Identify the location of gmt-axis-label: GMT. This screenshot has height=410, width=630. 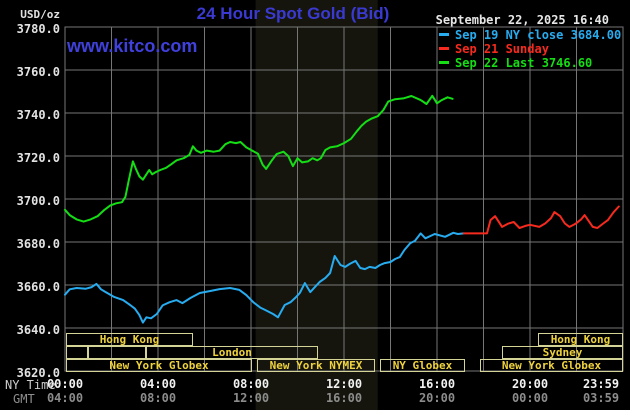
(24, 399).